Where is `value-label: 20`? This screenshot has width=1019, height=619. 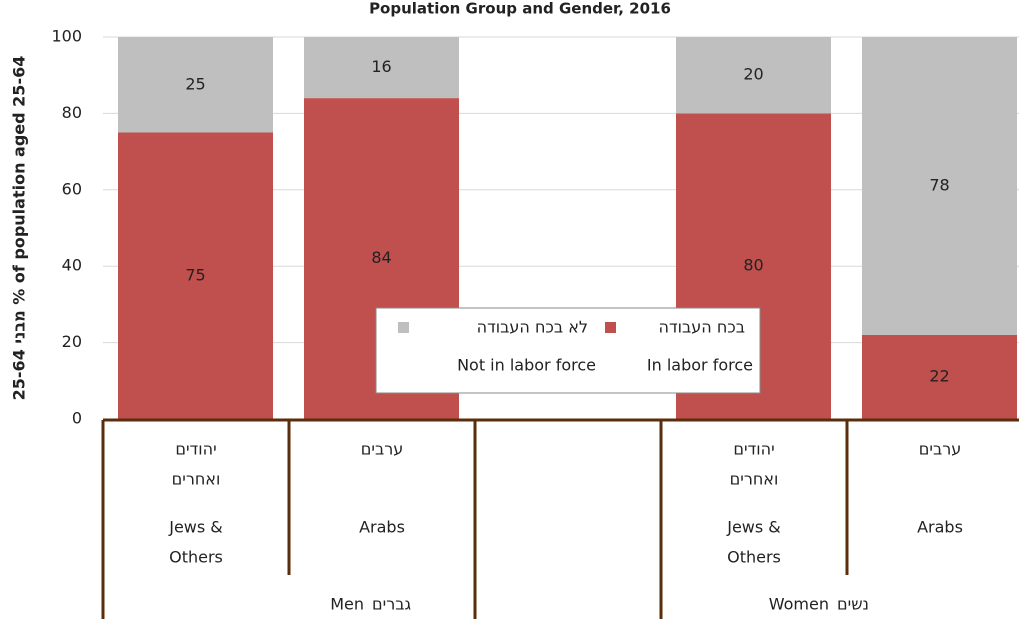 value-label: 20 is located at coordinates (753, 74).